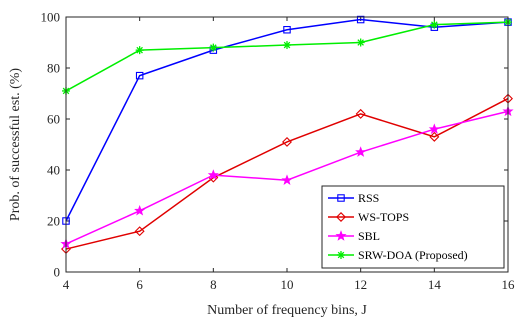 This screenshot has height=322, width=516. Describe the element at coordinates (509, 284) in the screenshot. I see `x-tick-label: 16` at that location.